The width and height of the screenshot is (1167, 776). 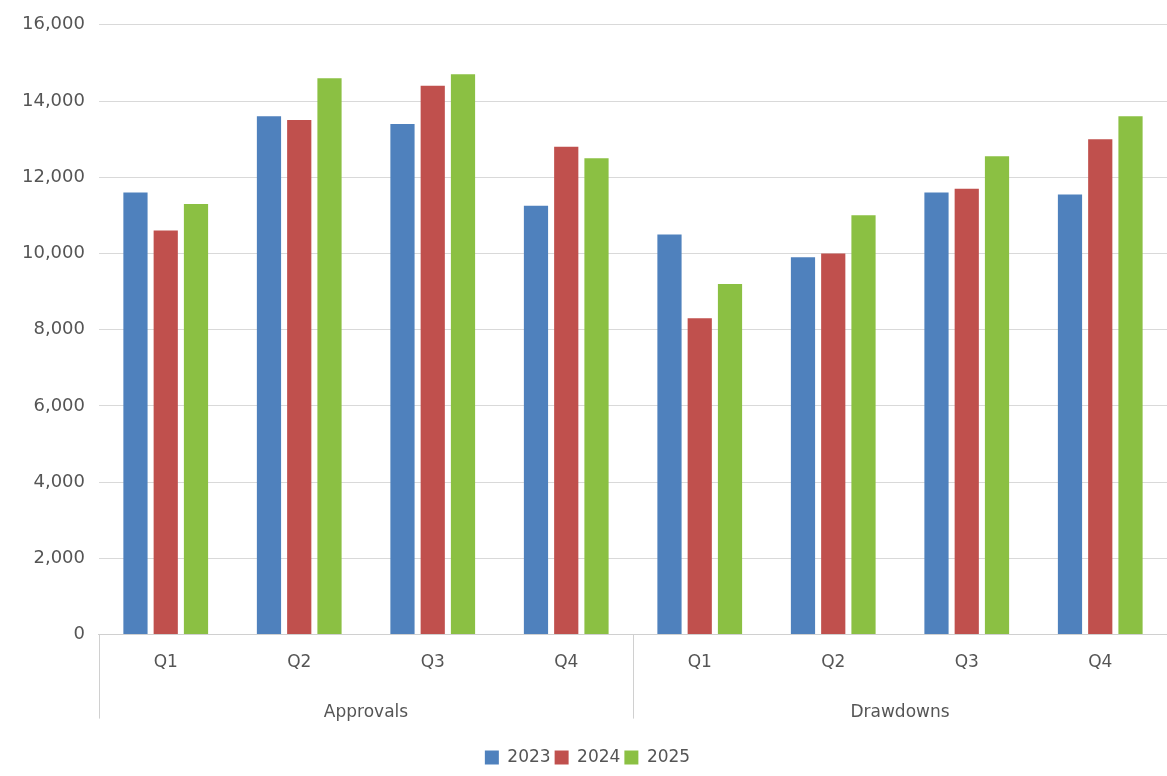 I want to click on y-tick-label: 10,000, so click(x=53, y=252).